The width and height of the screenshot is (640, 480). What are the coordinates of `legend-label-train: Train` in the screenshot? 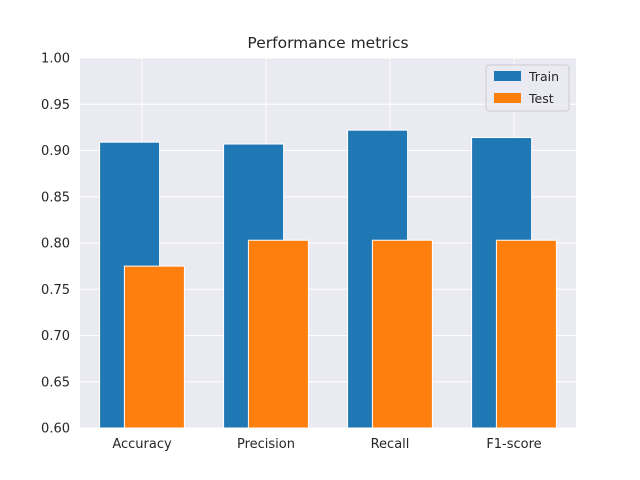 It's located at (543, 76).